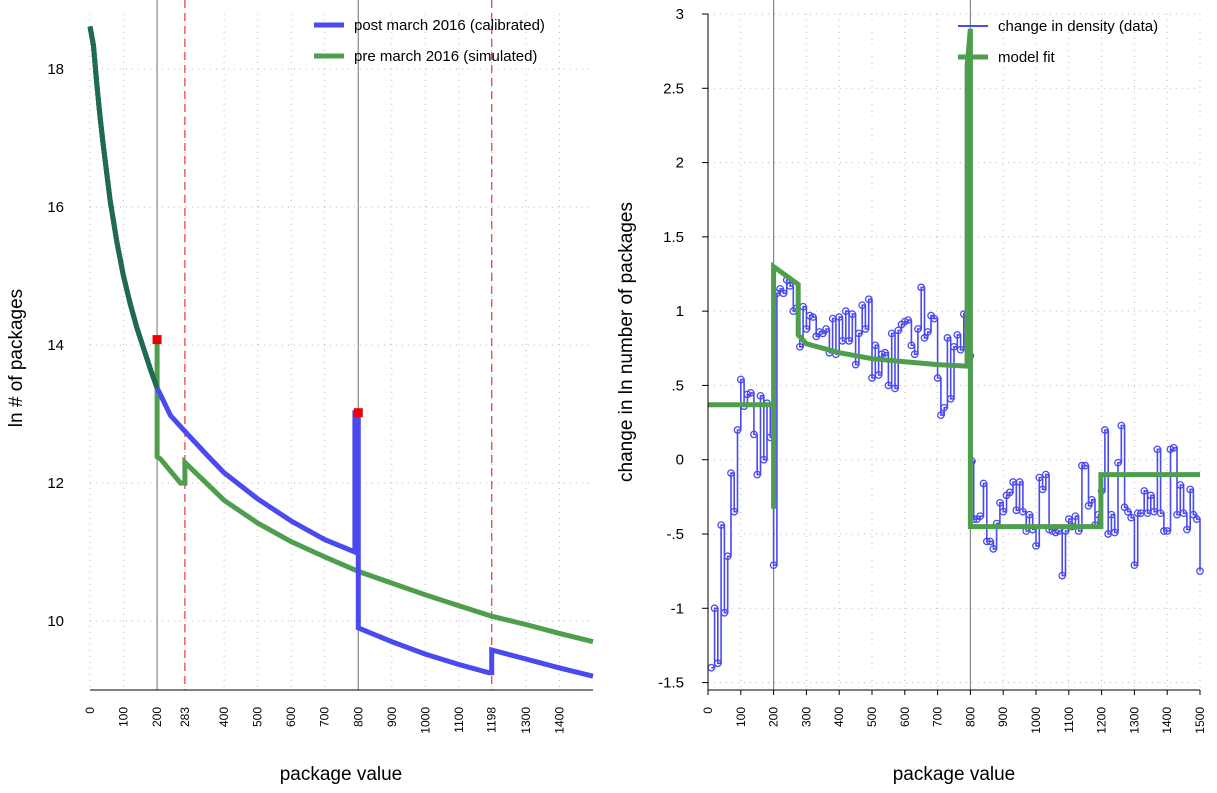 Image resolution: width=1217 pixels, height=793 pixels. Describe the element at coordinates (806, 717) in the screenshot. I see `x-tick-label: 300` at that location.